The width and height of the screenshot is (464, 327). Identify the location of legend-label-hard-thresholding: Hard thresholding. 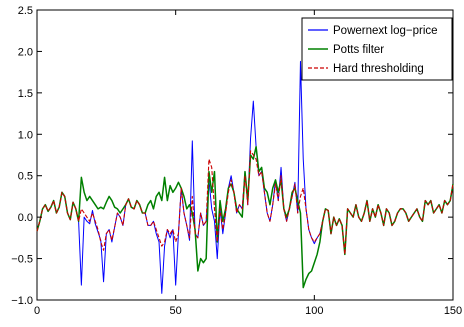
(378, 69).